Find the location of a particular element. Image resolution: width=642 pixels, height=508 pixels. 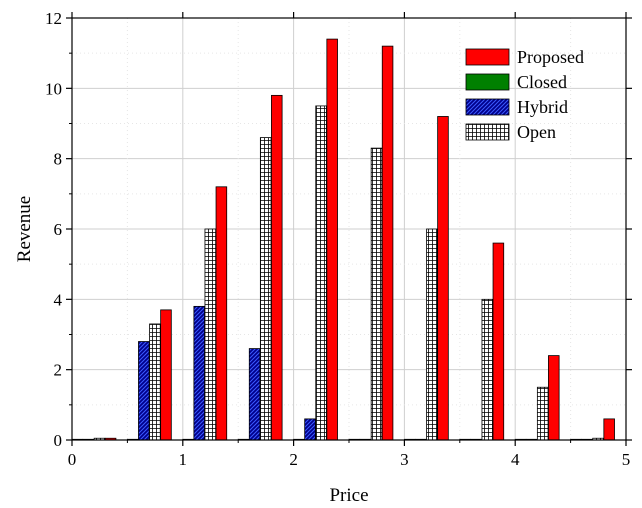

x-tick-label: 4 is located at coordinates (515, 459).